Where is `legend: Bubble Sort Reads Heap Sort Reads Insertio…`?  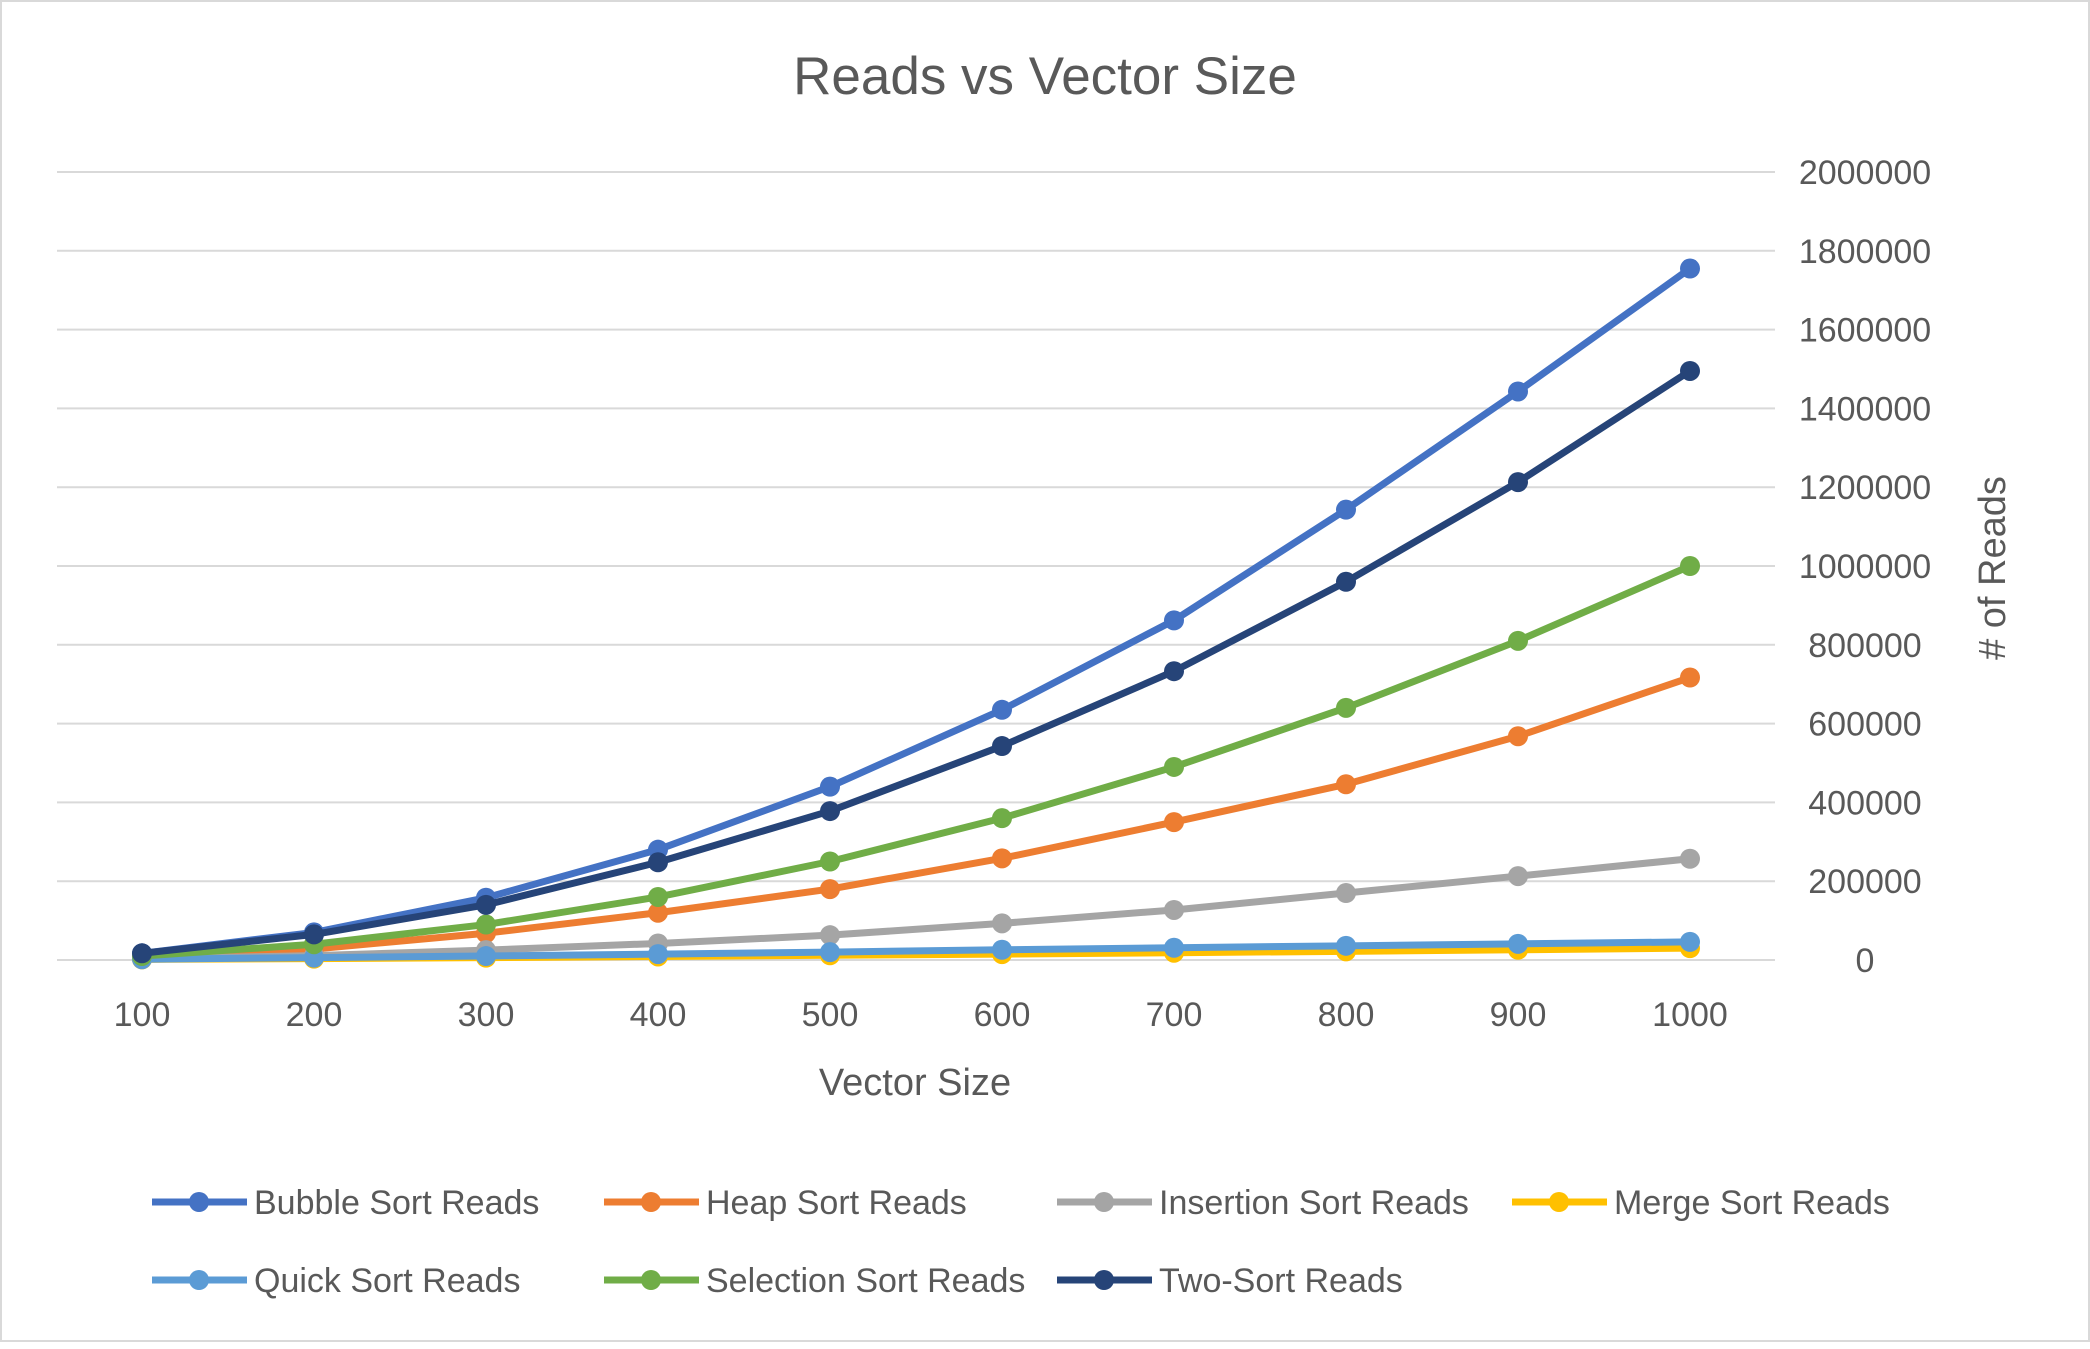
legend: Bubble Sort Reads Heap Sort Reads Insertio… is located at coordinates (1021, 1242).